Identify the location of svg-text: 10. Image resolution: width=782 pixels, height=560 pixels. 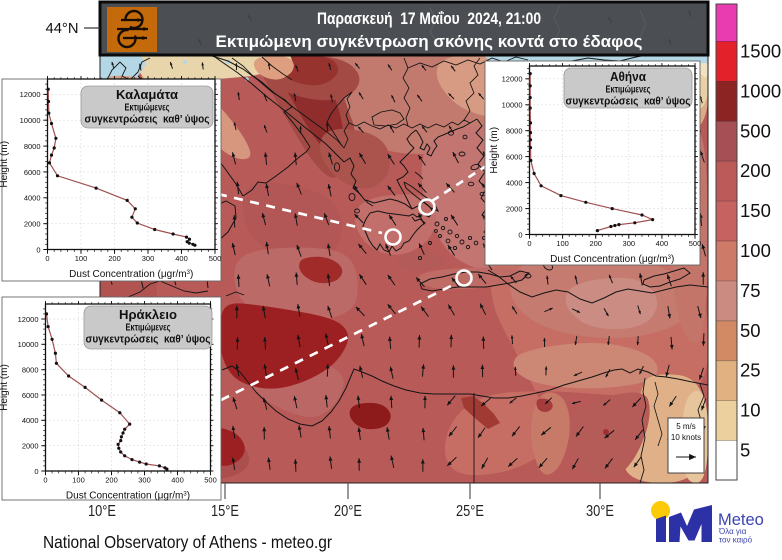
(750, 410).